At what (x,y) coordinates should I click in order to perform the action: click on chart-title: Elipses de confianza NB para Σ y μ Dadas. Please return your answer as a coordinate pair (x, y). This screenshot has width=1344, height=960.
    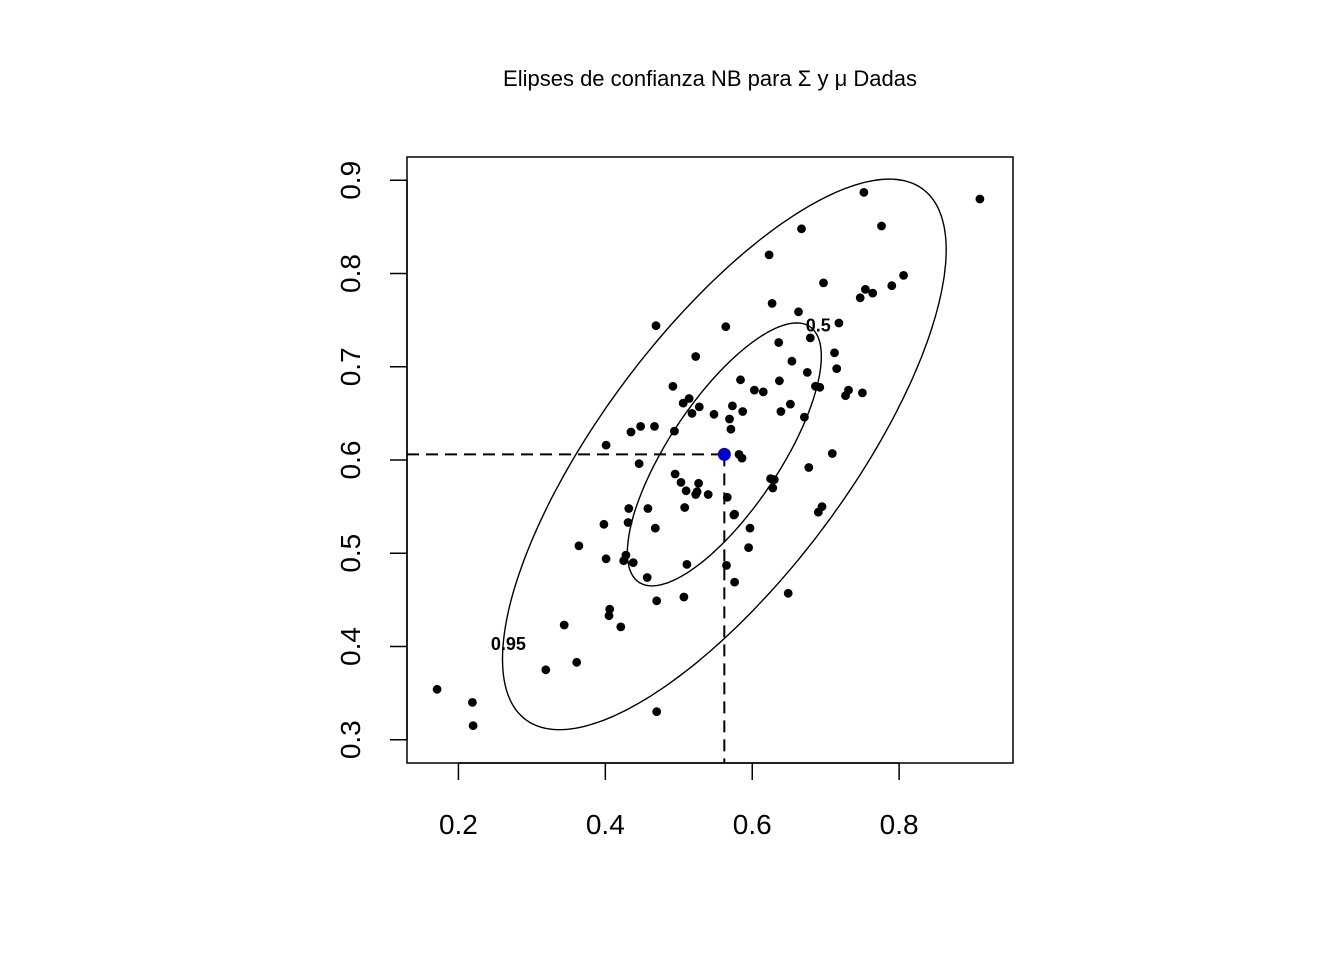
    Looking at the image, I should click on (710, 78).